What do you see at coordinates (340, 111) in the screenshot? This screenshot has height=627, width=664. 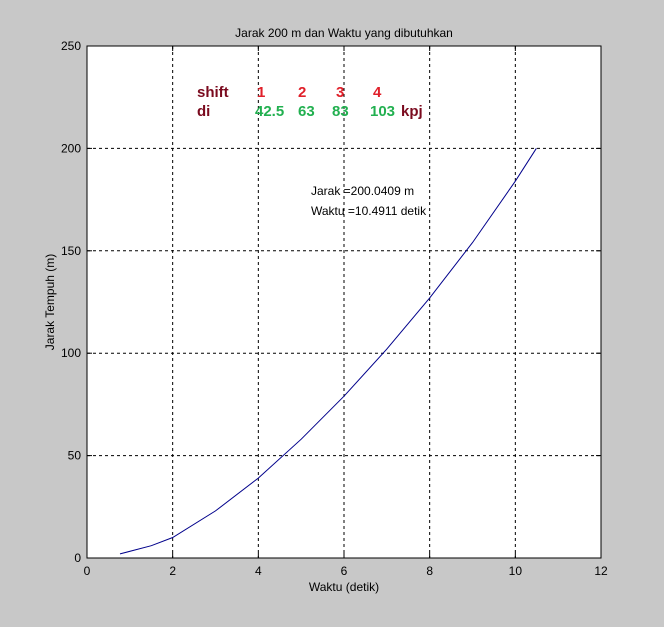 I see `speed-3: 83` at bounding box center [340, 111].